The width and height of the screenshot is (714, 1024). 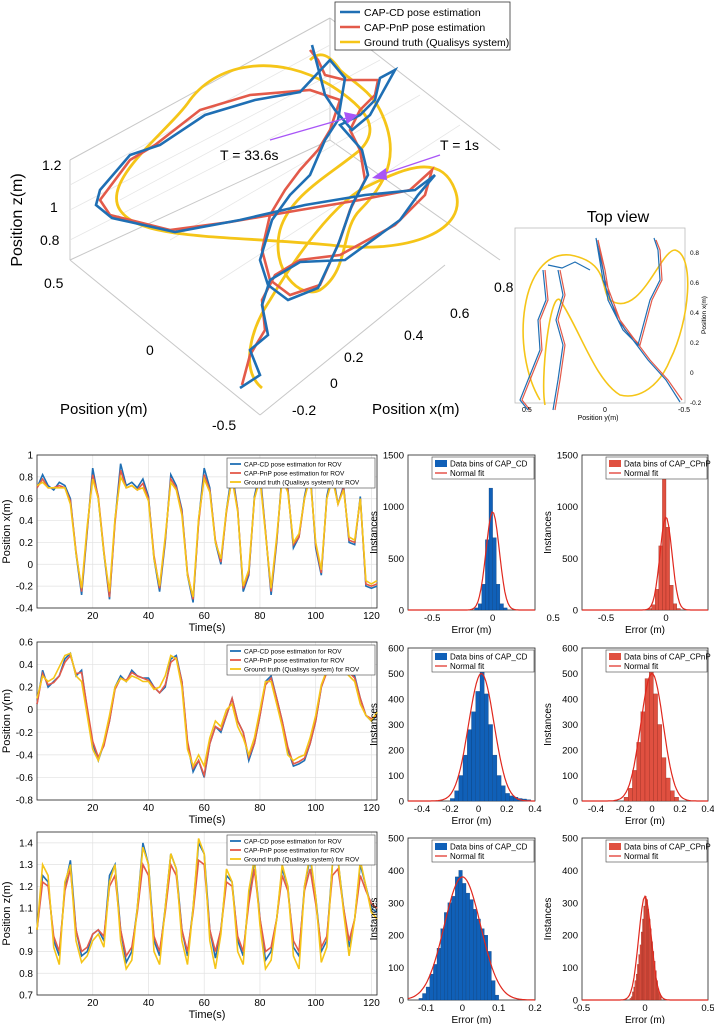 I want to click on y-tick-0: 0, so click(x=150, y=350).